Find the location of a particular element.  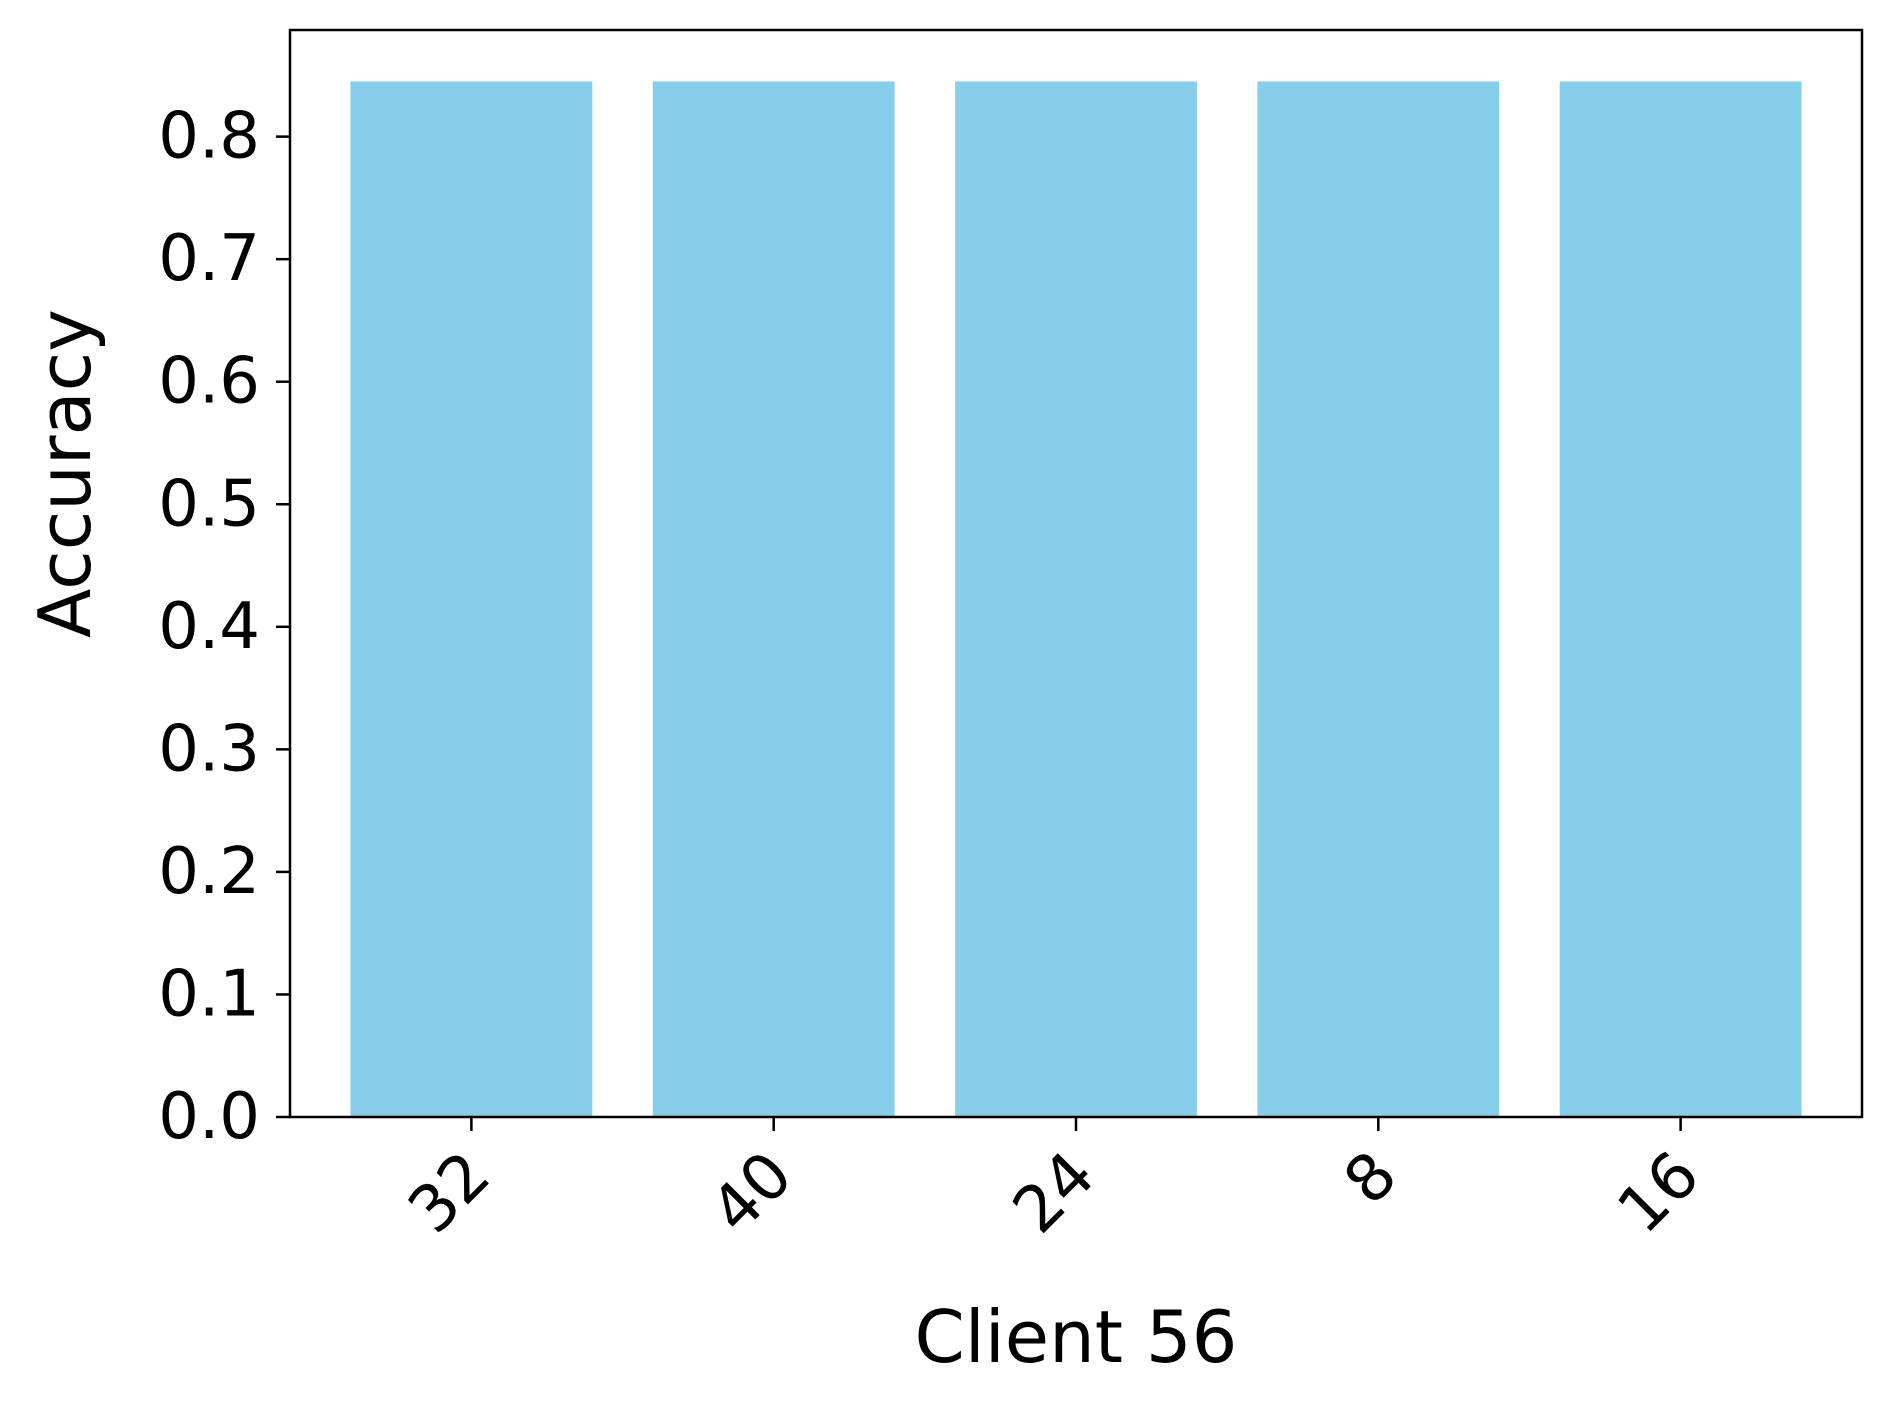

x-axis-label: Client 56 is located at coordinates (1076, 1337).